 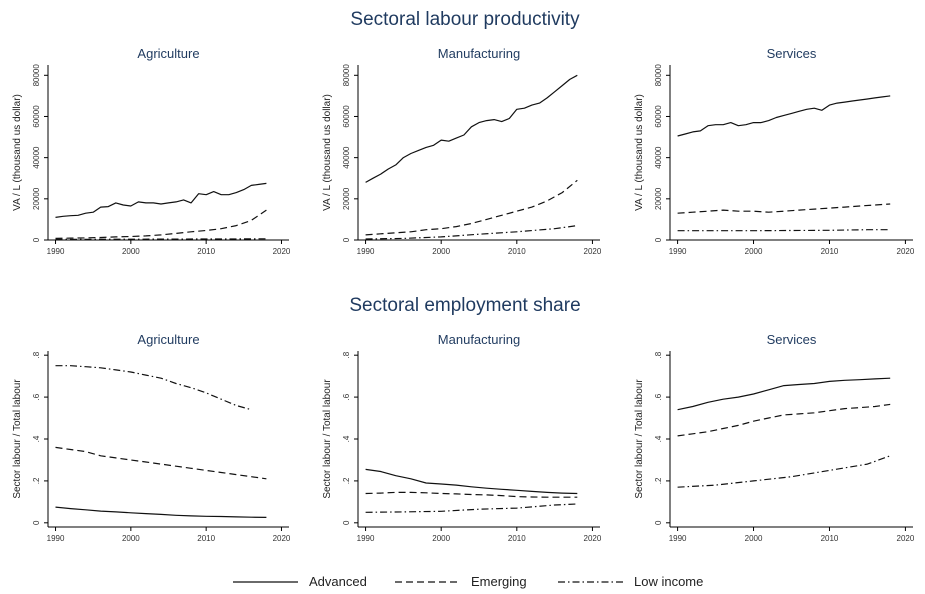 What do you see at coordinates (465, 19) in the screenshot?
I see `section-title-productivity: Sectoral labour productivity` at bounding box center [465, 19].